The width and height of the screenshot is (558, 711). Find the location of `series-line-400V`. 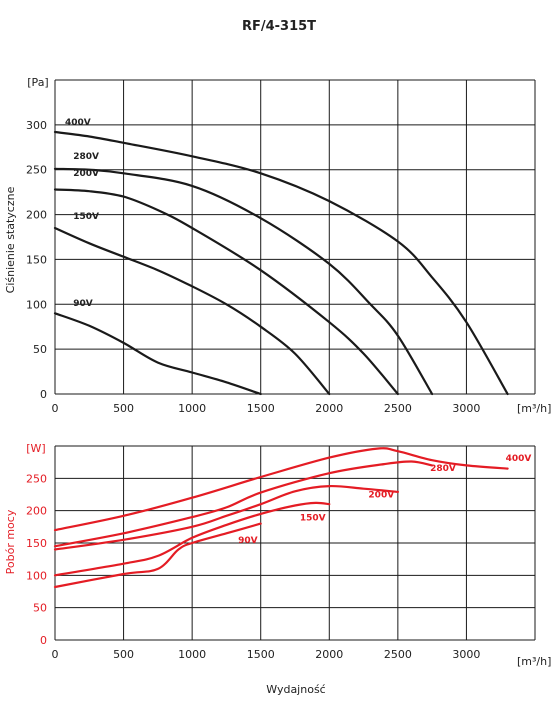

series-line-400V is located at coordinates (281, 489).